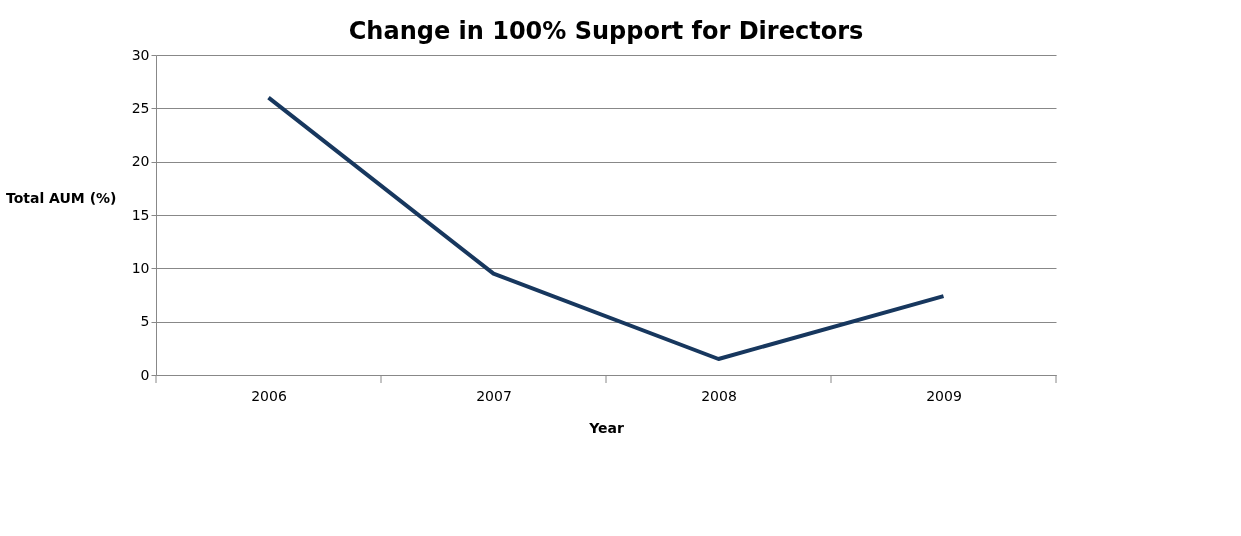 The height and width of the screenshot is (536, 1241). Describe the element at coordinates (140, 267) in the screenshot. I see `y-tick-label: 10` at that location.